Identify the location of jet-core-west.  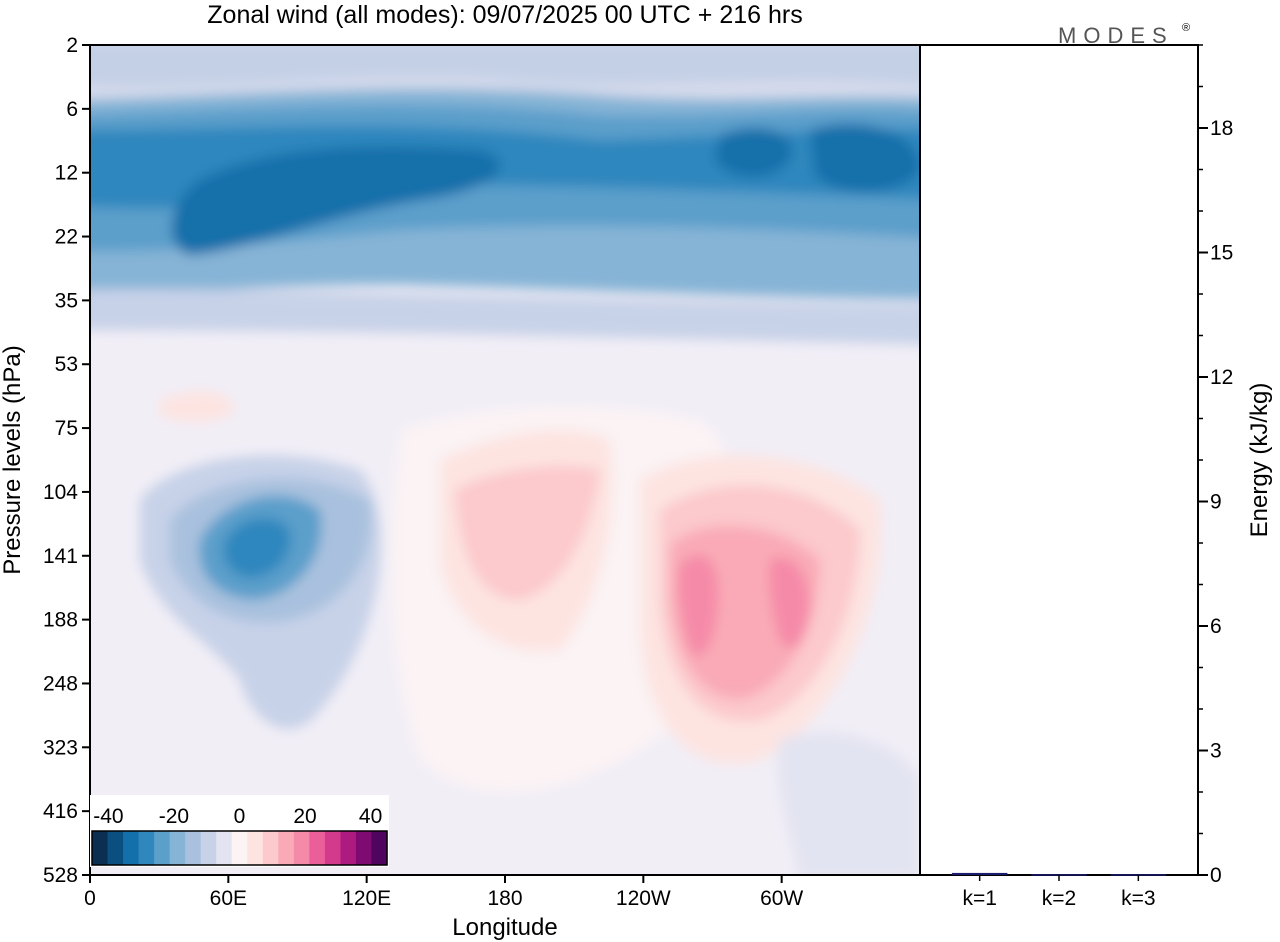
(335, 200).